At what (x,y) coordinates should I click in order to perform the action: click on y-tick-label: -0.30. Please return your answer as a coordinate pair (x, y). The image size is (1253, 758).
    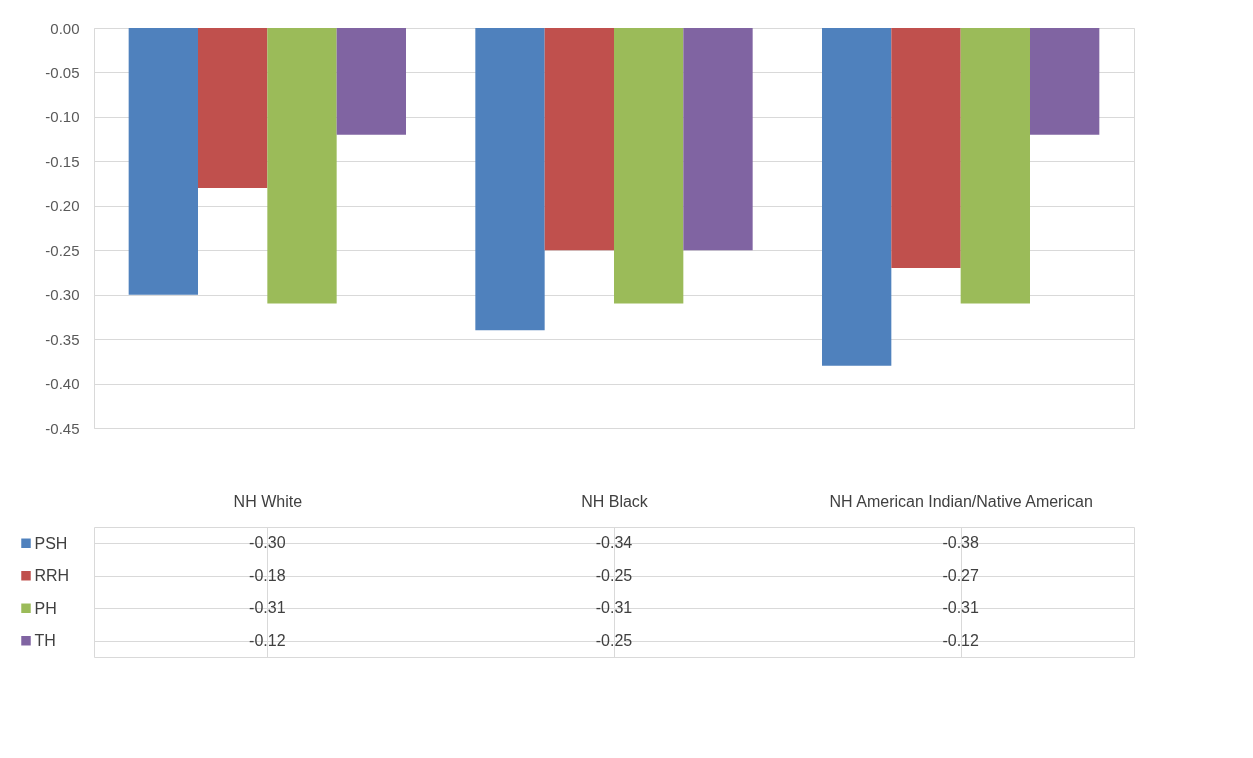
    Looking at the image, I should click on (62, 295).